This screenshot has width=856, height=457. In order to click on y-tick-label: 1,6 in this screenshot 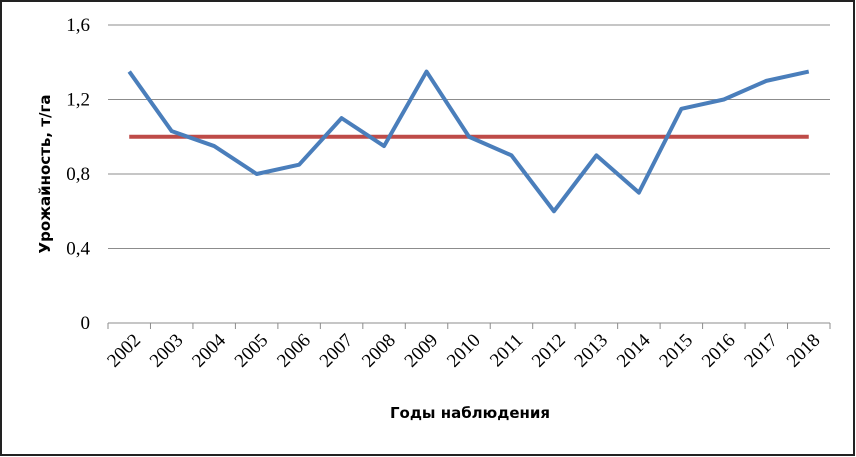, I will do `click(78, 25)`.